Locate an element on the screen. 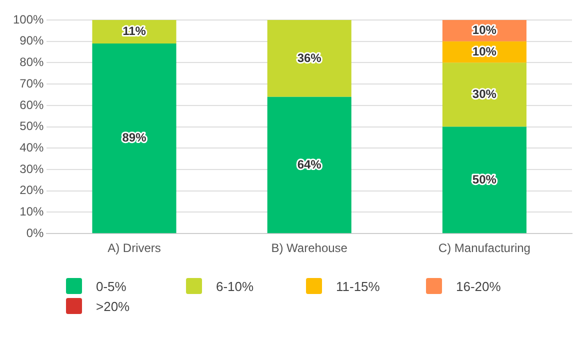  y-tick-label: 40% is located at coordinates (32, 147).